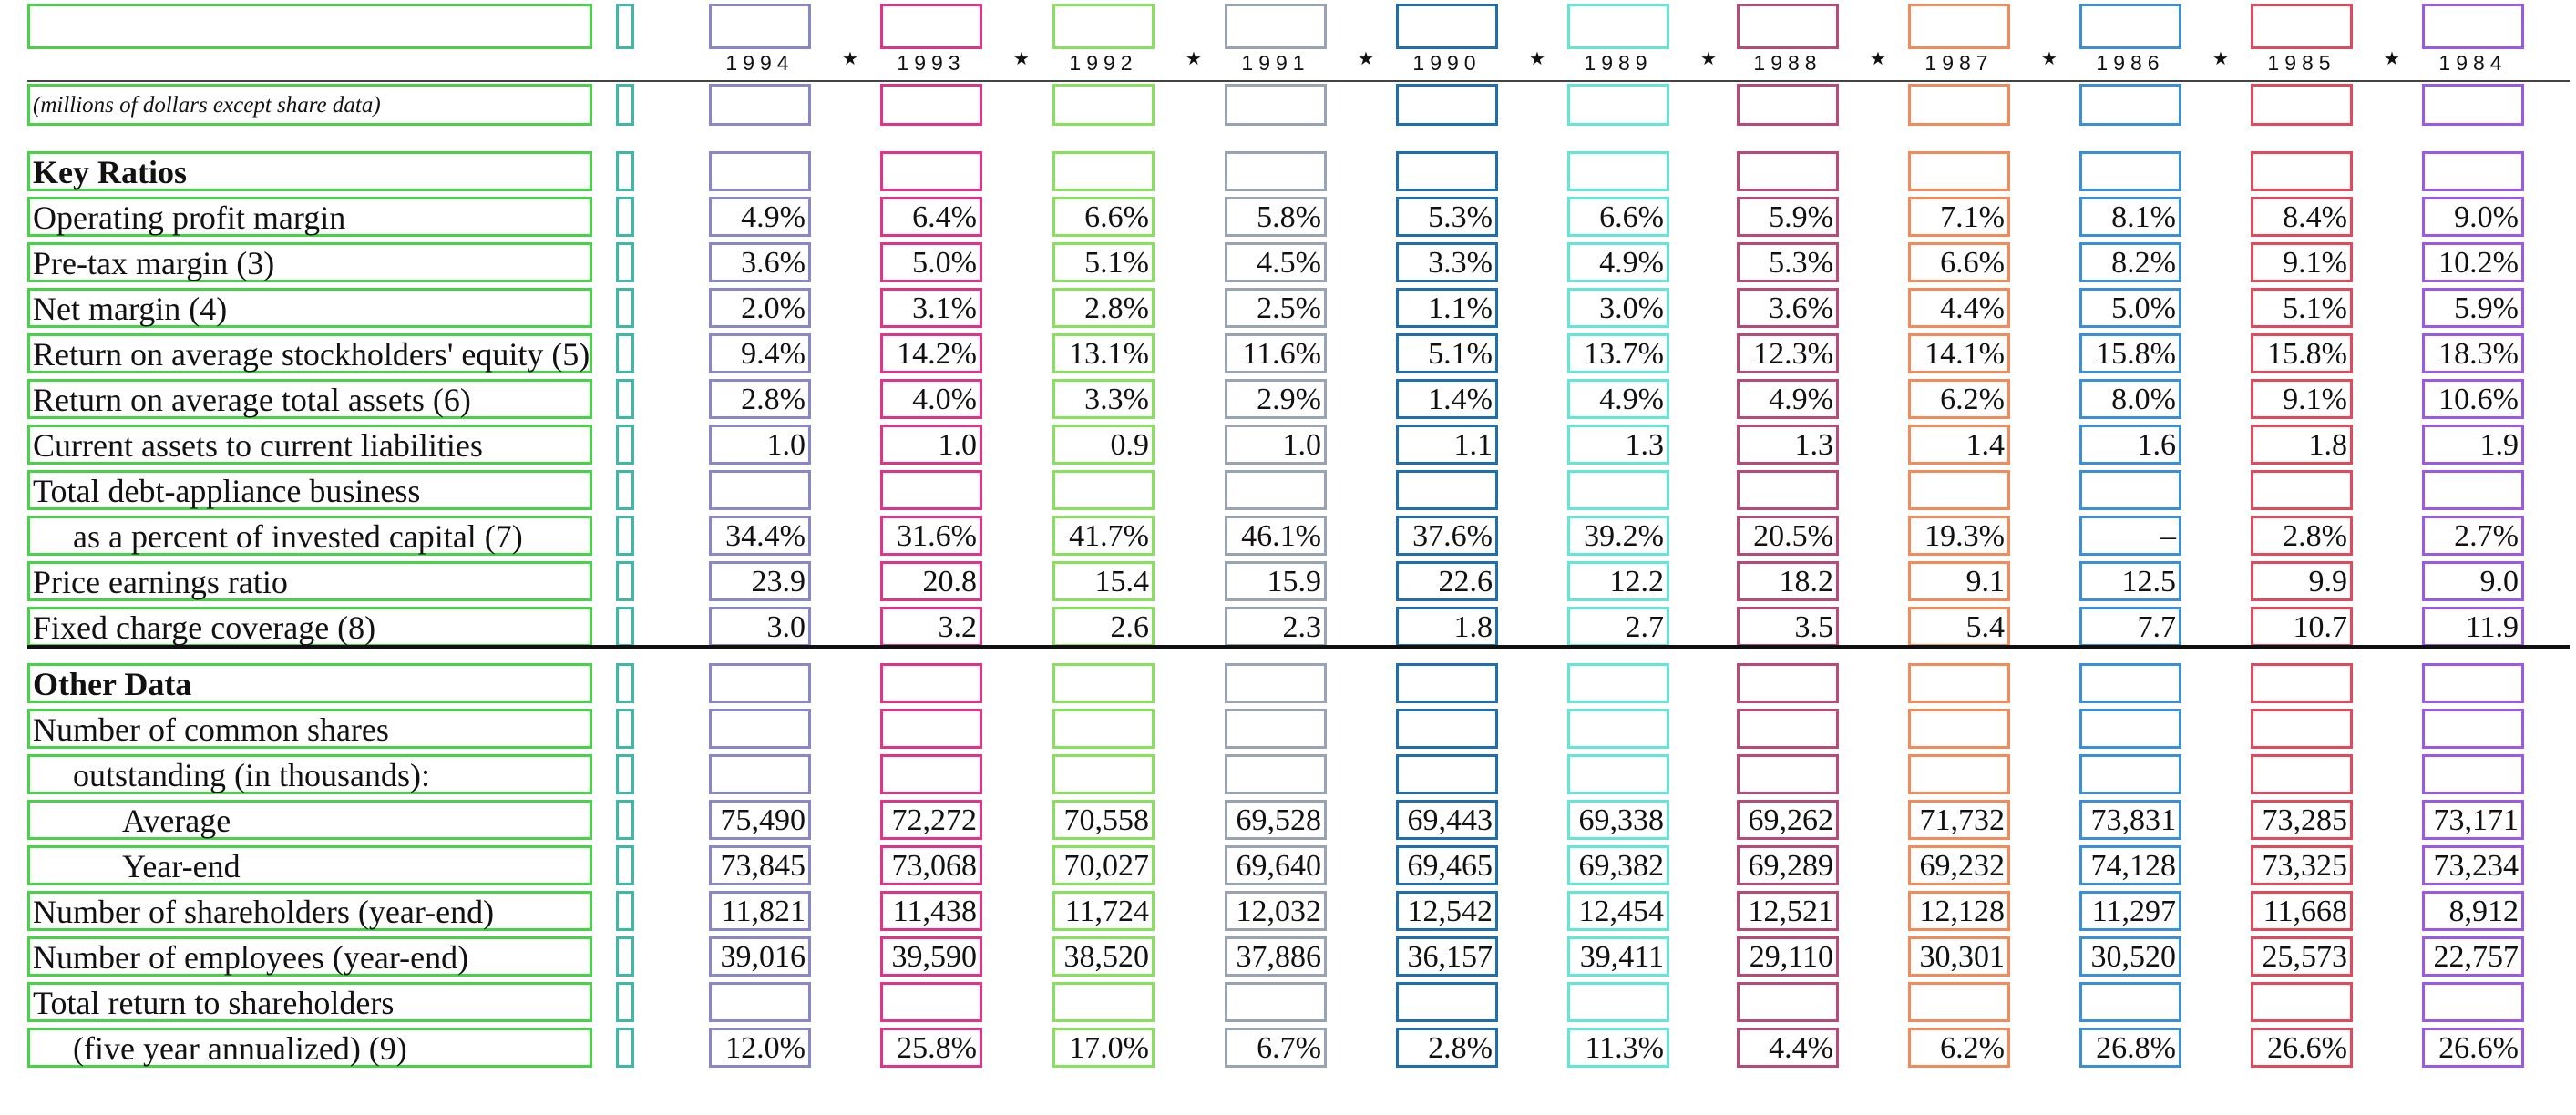 Image resolution: width=2576 pixels, height=1115 pixels. What do you see at coordinates (1460, 263) in the screenshot?
I see `cell-value: 3.3%` at bounding box center [1460, 263].